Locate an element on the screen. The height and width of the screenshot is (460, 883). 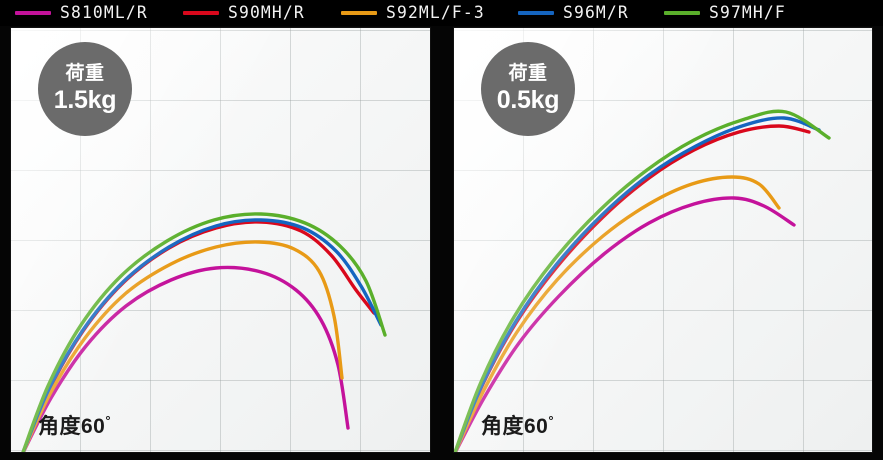
load-badge-right-value: 0.5kg is located at coordinates (528, 100).